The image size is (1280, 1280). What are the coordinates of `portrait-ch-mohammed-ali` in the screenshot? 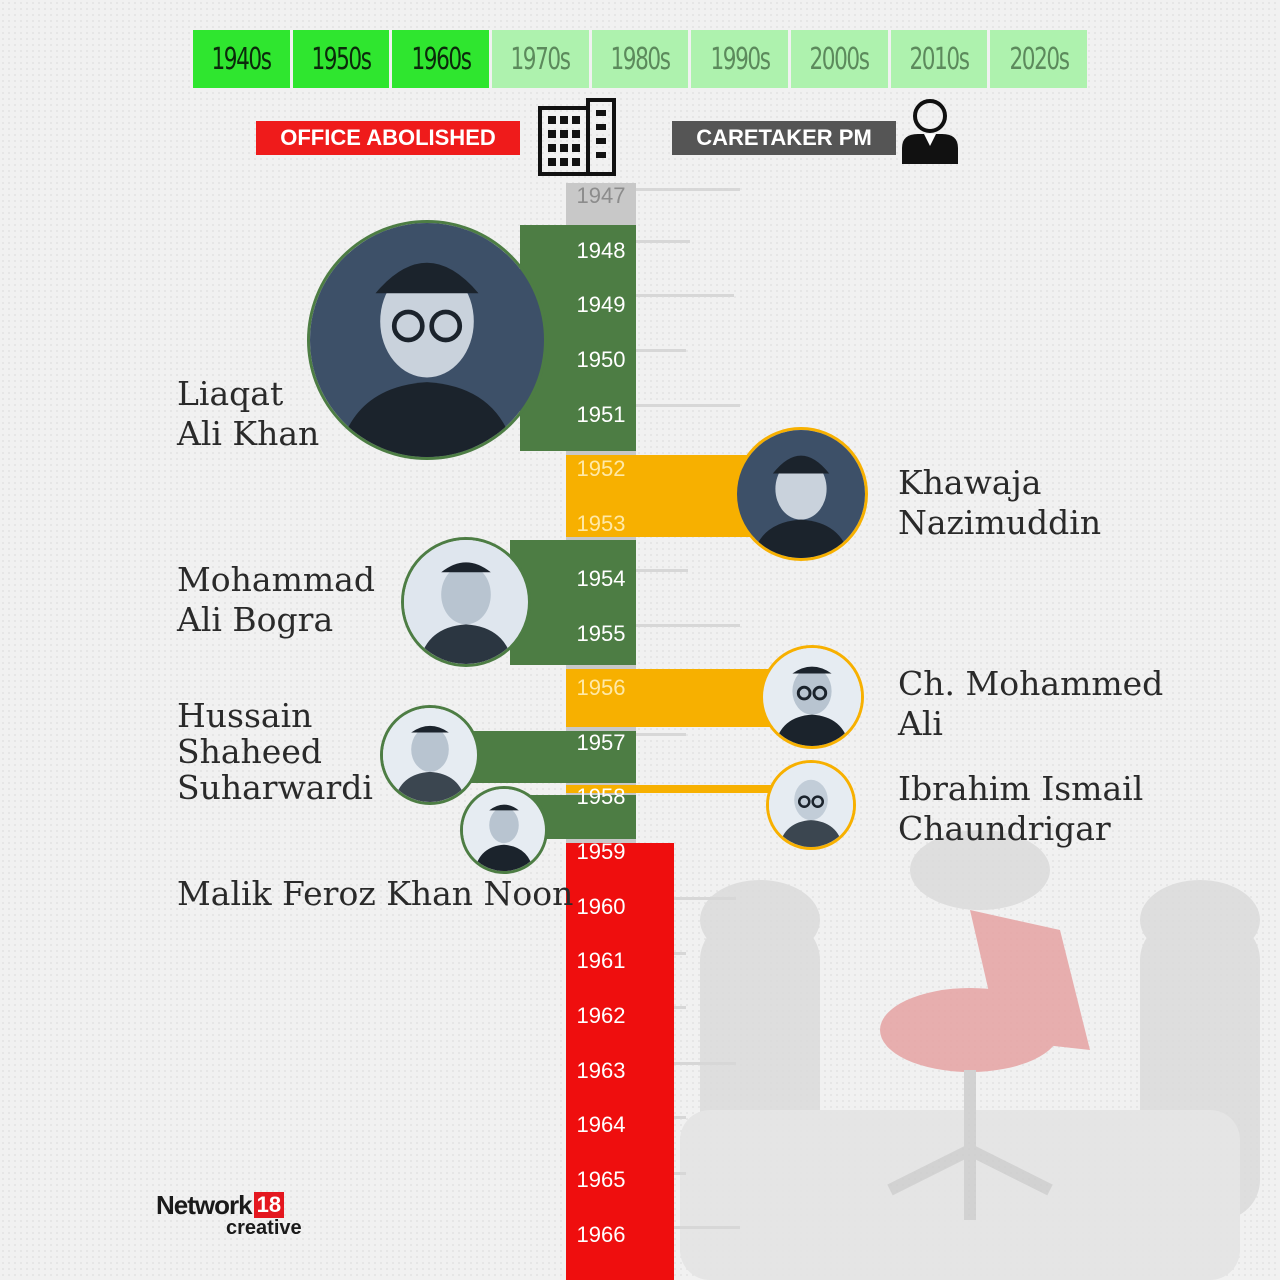 It's located at (812, 697).